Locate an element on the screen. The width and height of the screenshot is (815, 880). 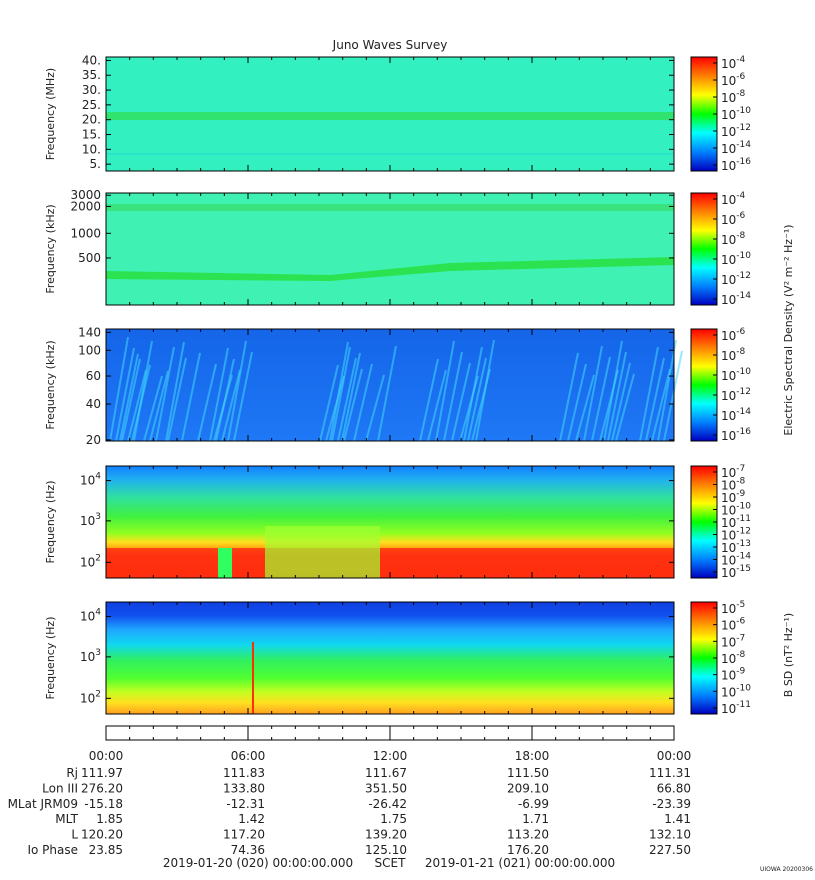
y-tick-label: 25. is located at coordinates (91, 105).